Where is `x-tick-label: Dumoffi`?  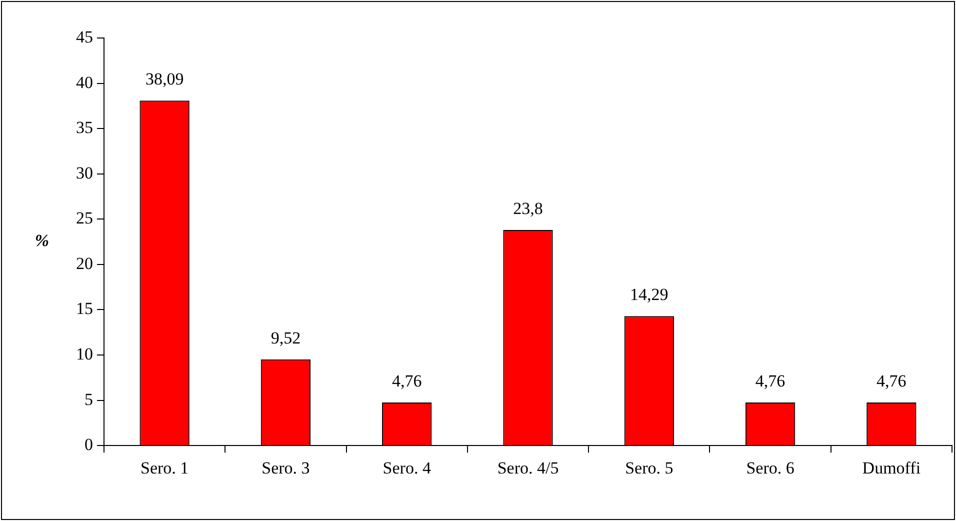 x-tick-label: Dumoffi is located at coordinates (891, 468).